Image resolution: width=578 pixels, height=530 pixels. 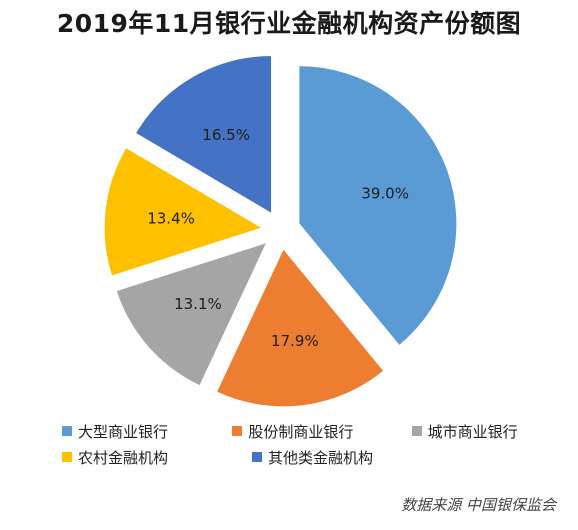 What do you see at coordinates (226, 135) in the screenshot?
I see `slice-data-label: 16.5%` at bounding box center [226, 135].